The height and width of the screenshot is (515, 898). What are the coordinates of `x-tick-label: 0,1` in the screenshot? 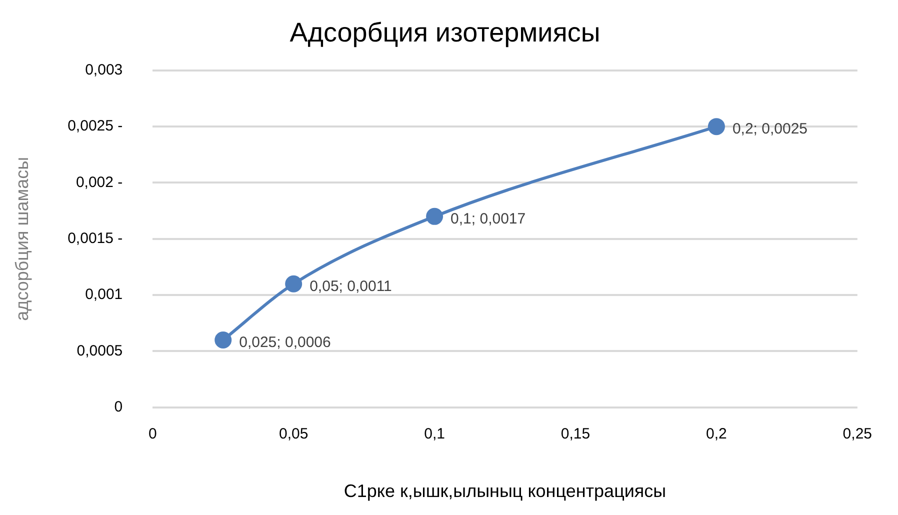 It's located at (434, 434).